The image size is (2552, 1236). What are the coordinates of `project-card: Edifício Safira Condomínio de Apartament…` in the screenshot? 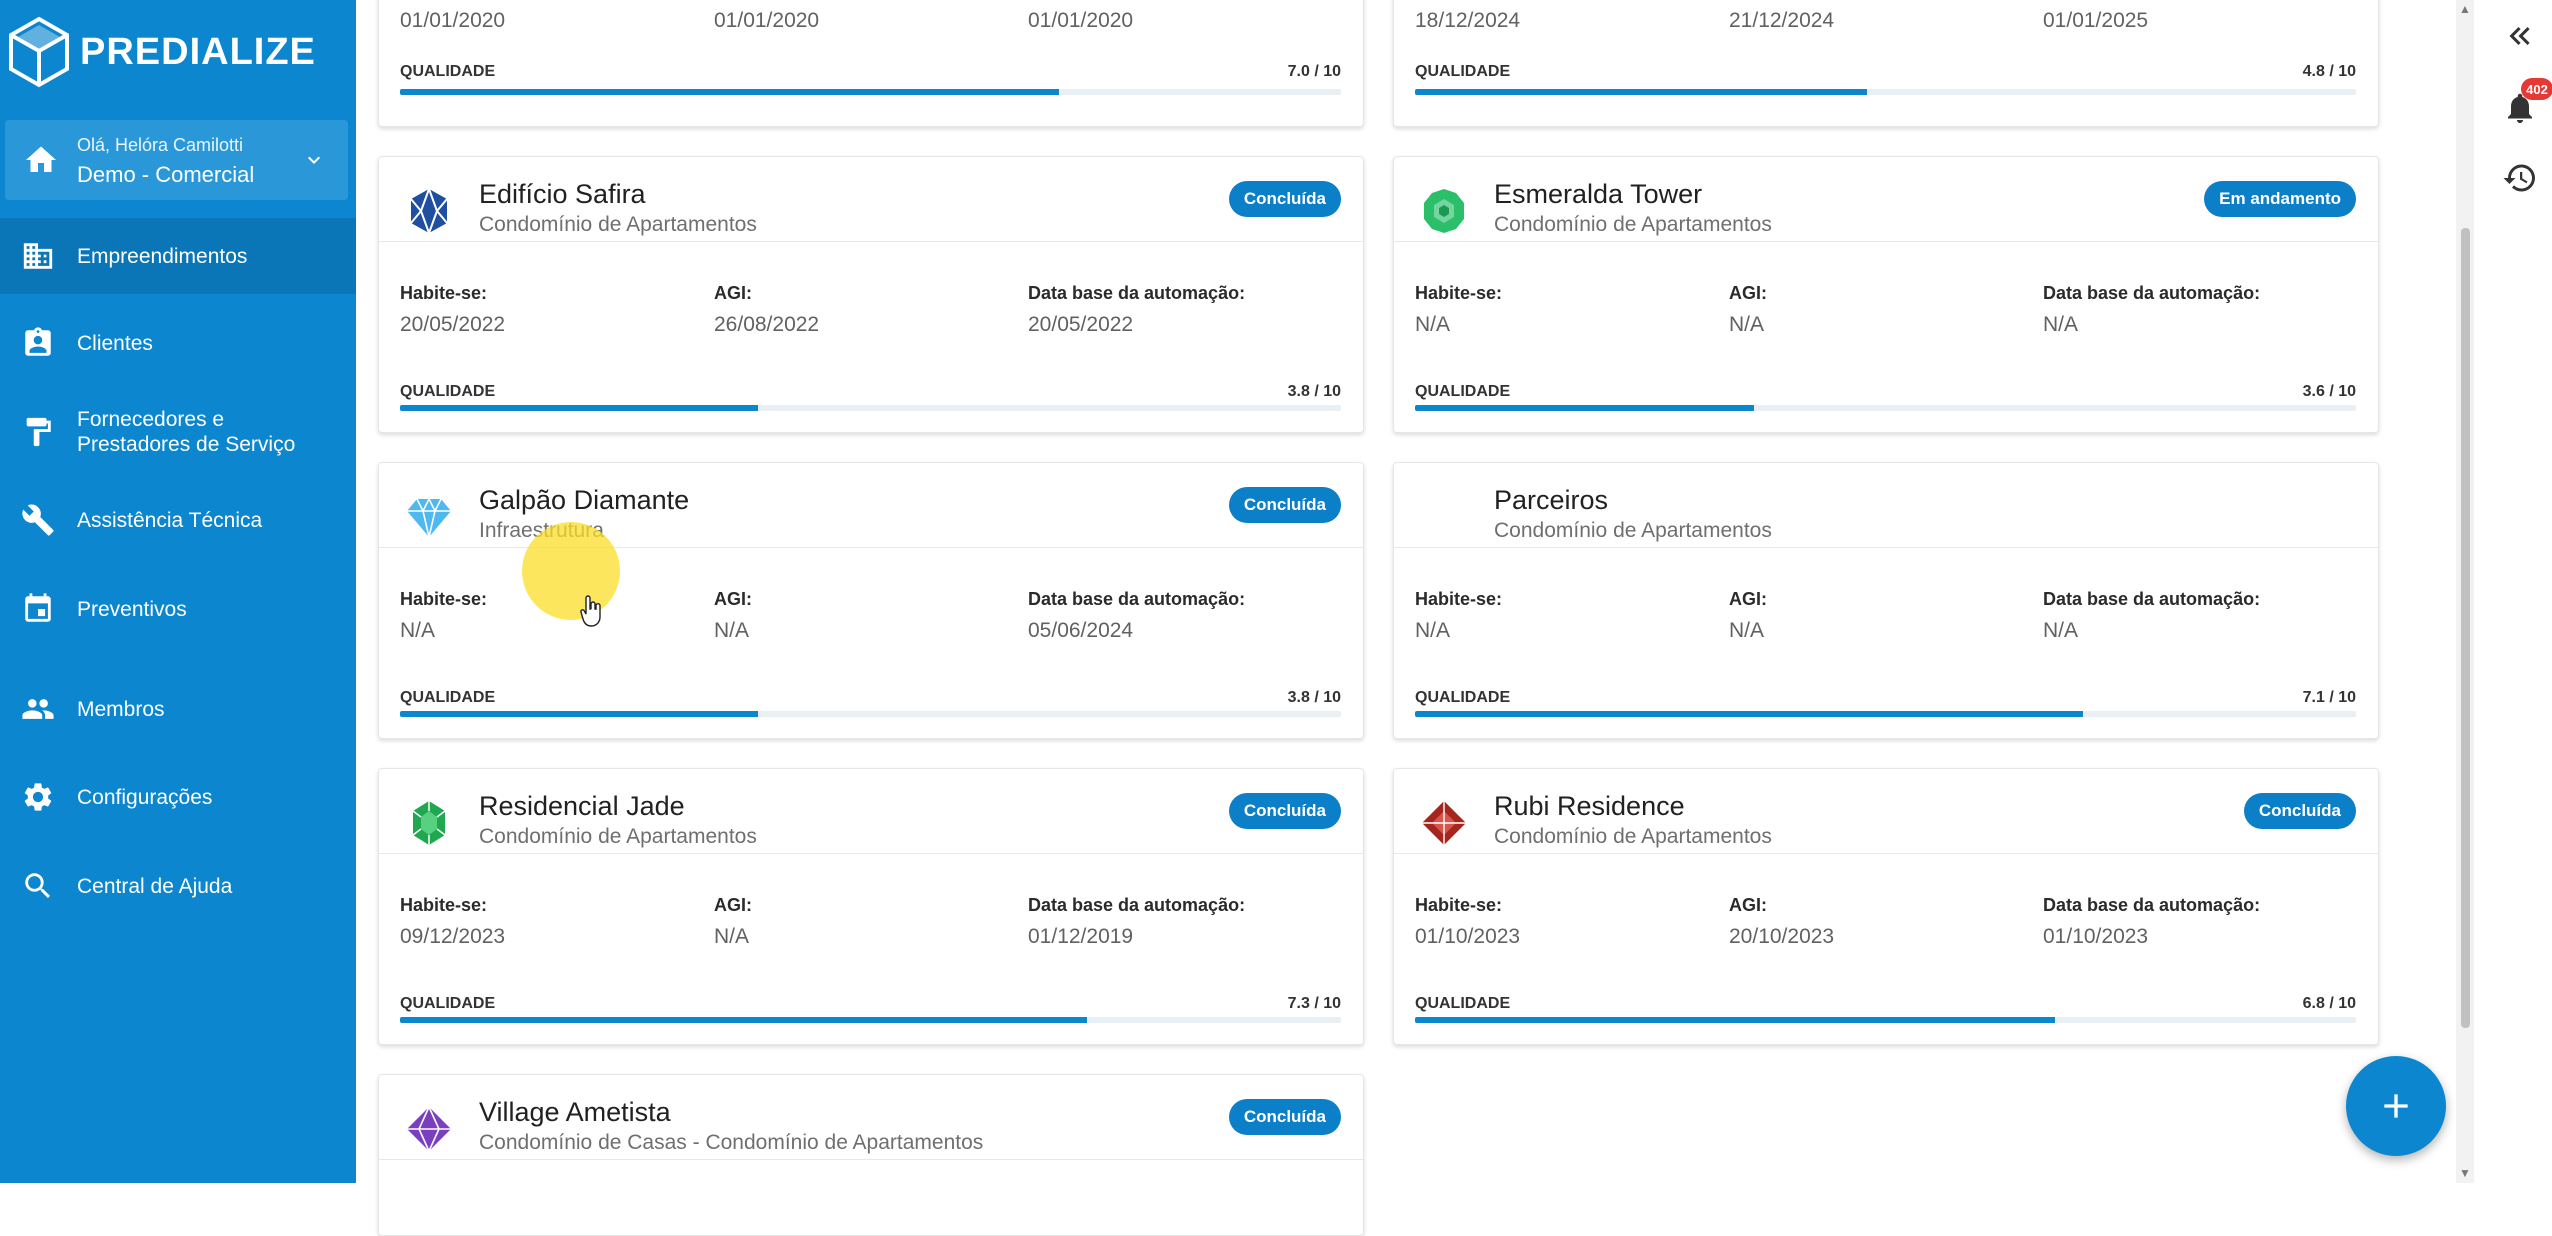 It's located at (871, 294).